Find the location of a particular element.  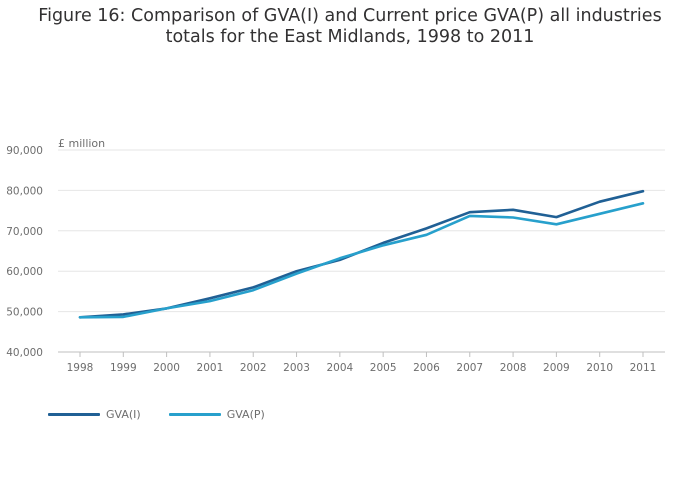

y-axis-unit-label: £ million is located at coordinates (81, 143).